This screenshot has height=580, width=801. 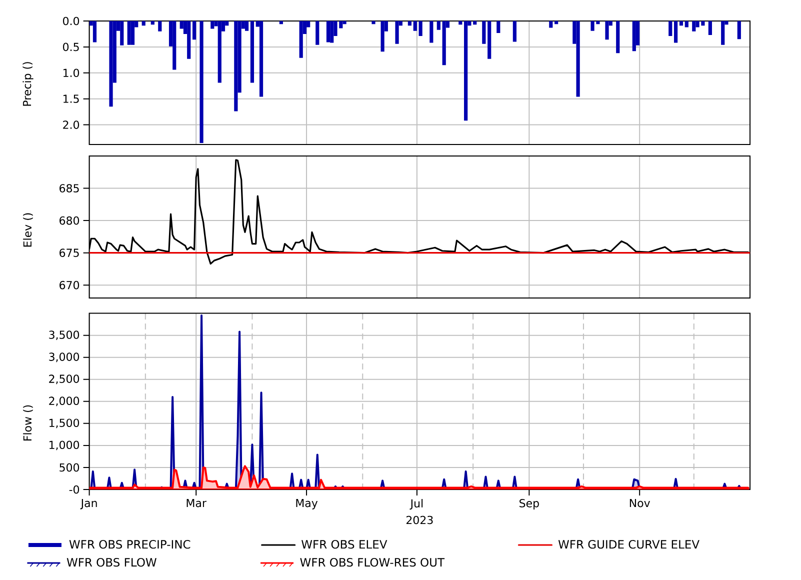 I want to click on y-tick-label: 2,000, so click(x=64, y=401).